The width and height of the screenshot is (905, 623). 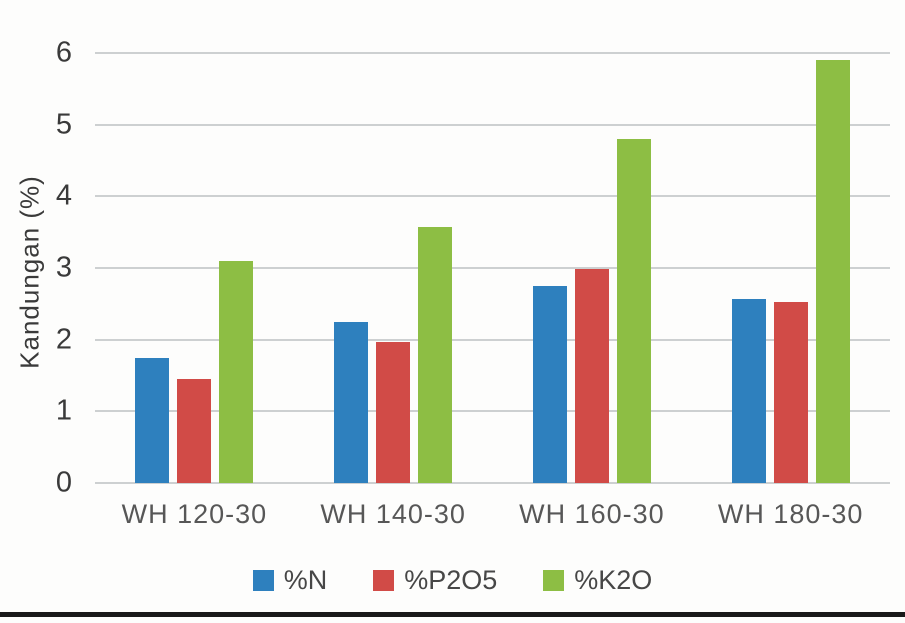 What do you see at coordinates (194, 514) in the screenshot?
I see `x-axis-label-wh-120-30: WH 120-30` at bounding box center [194, 514].